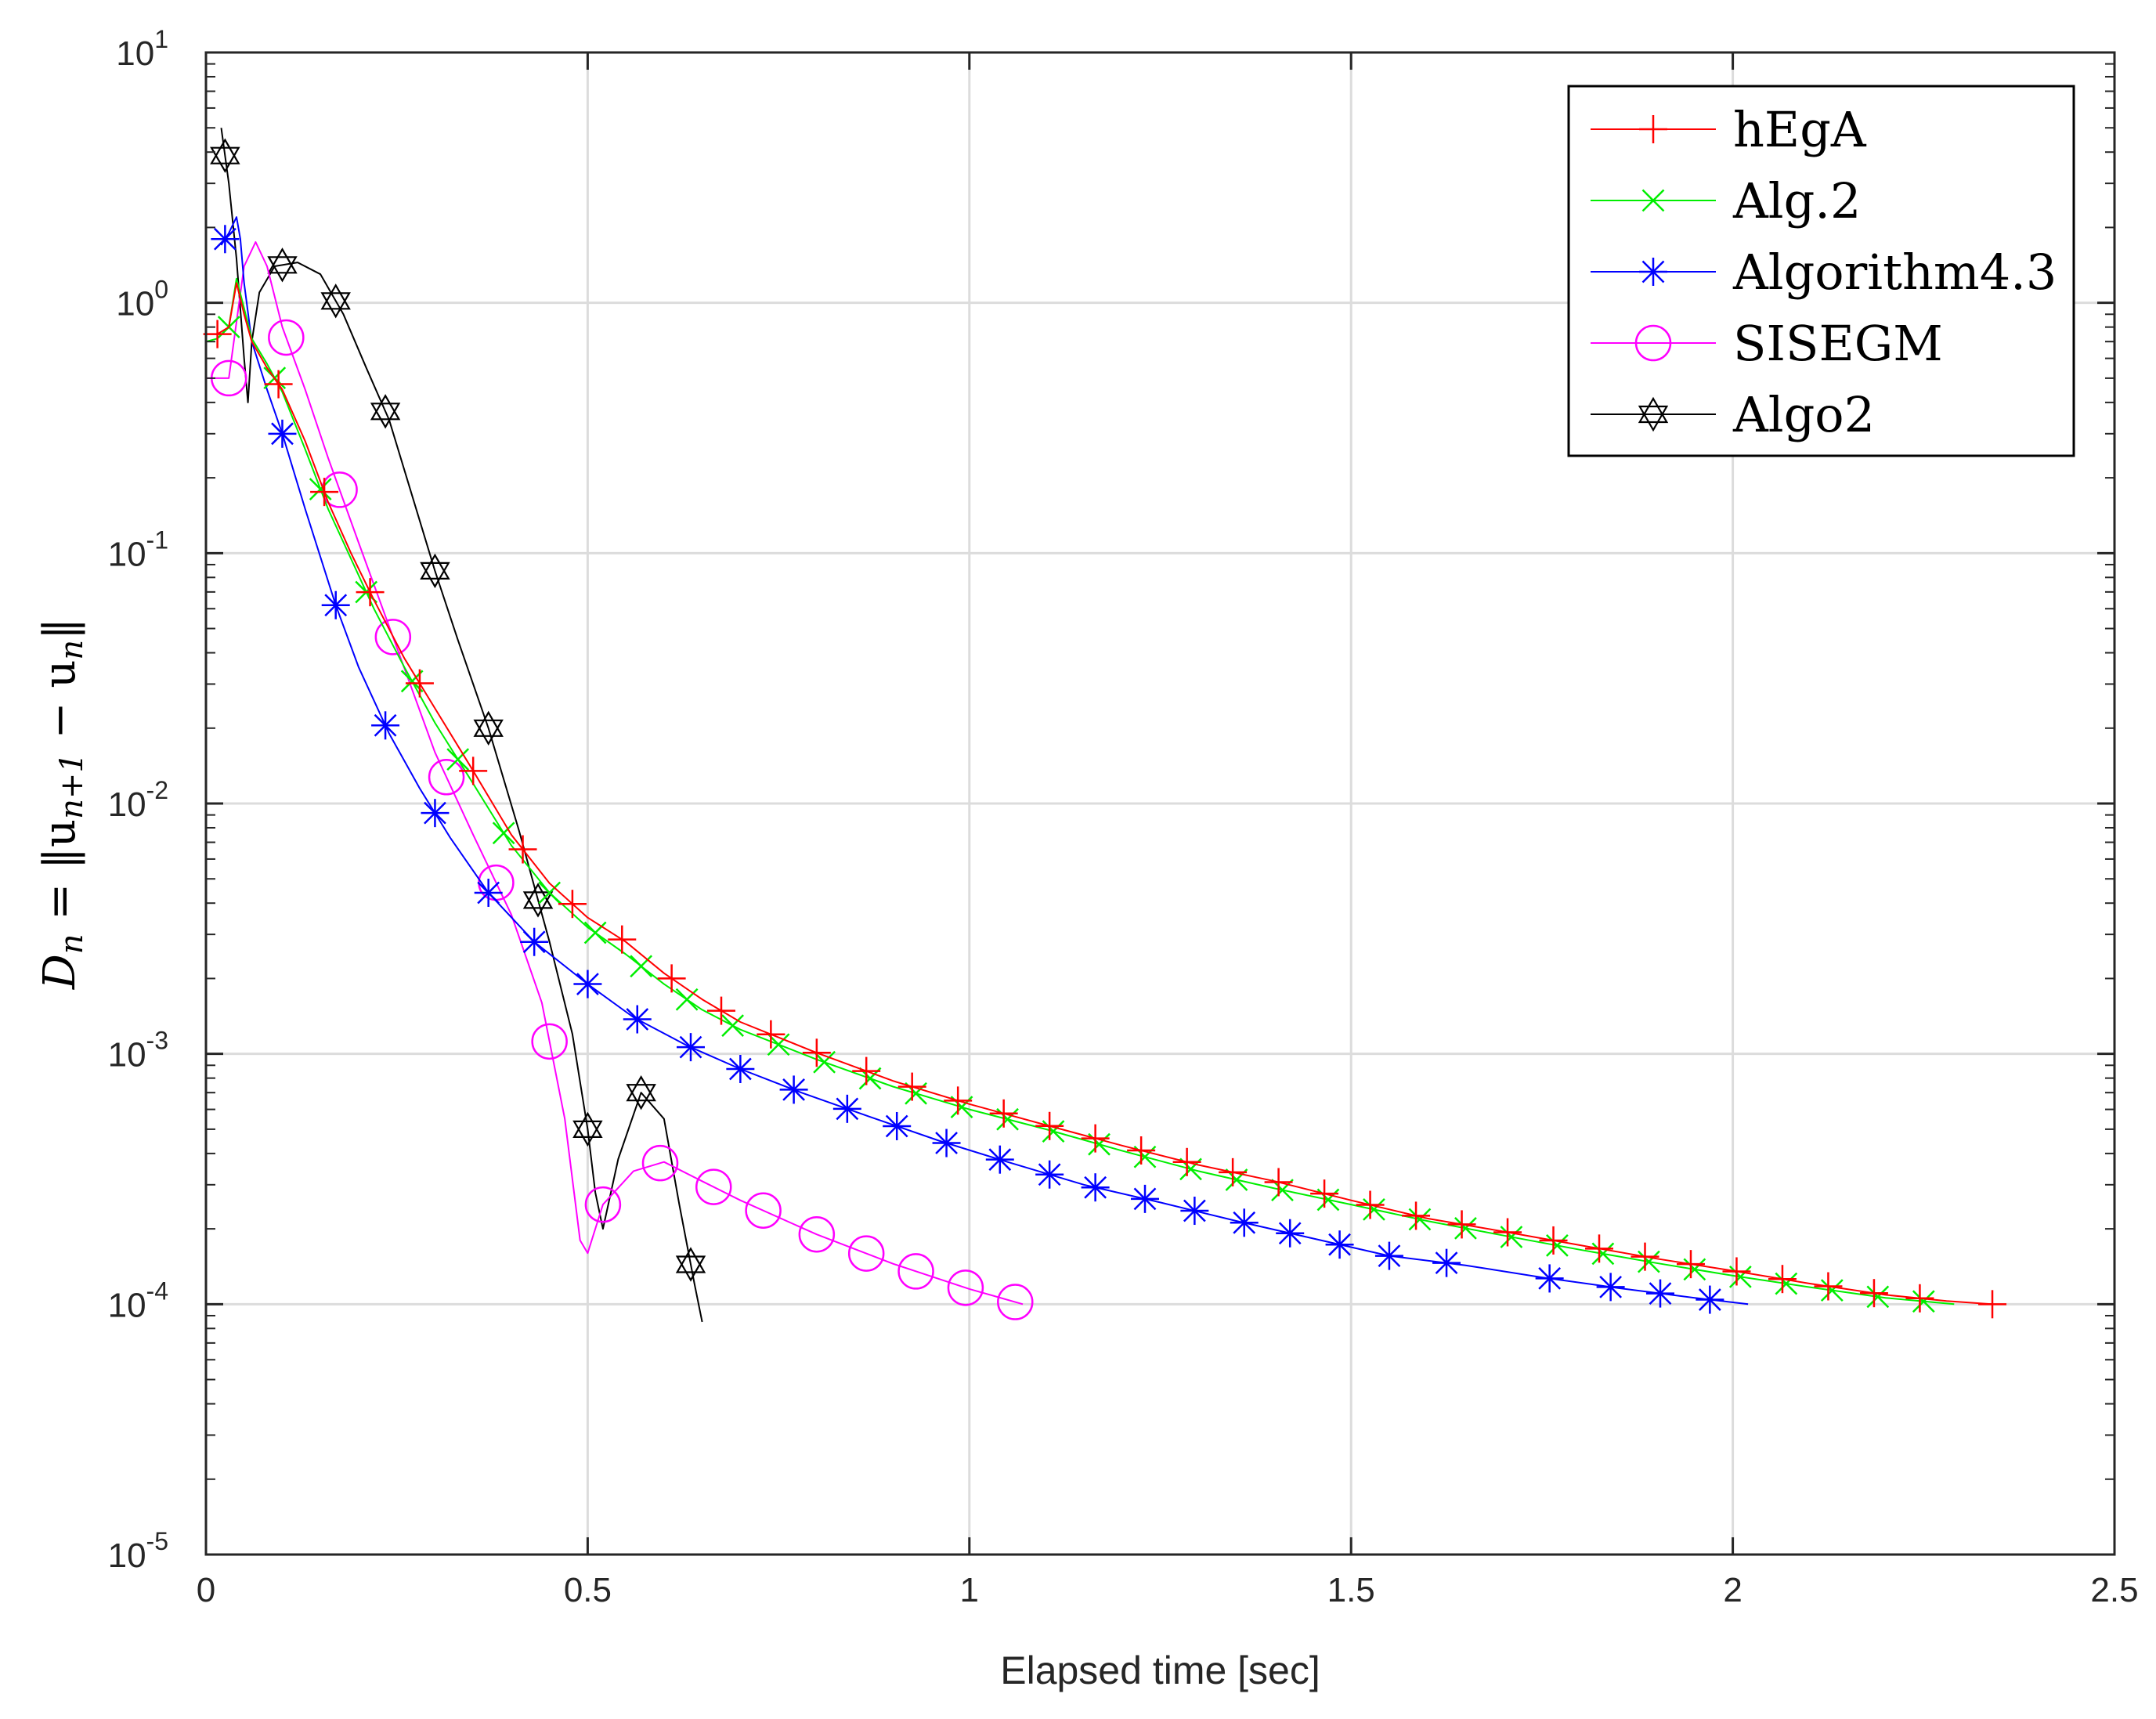 Image resolution: width=2156 pixels, height=1719 pixels. Describe the element at coordinates (59, 706) in the screenshot. I see `y-label-end: − u` at that location.